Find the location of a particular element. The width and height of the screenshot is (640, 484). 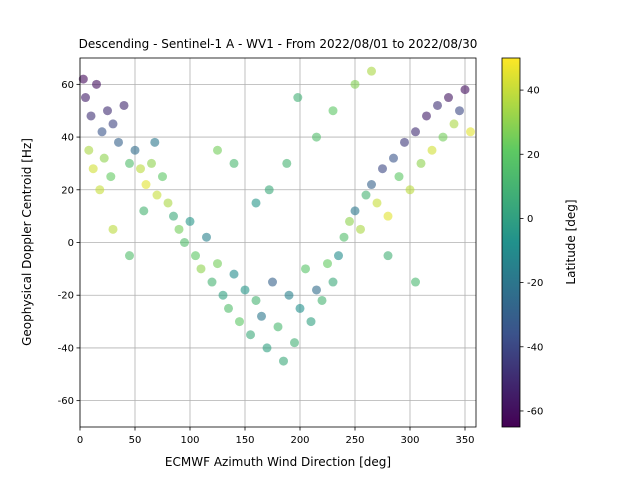

colorbar-ticks: -60 -40 -20 0 20 40 is located at coordinates (531, 251).